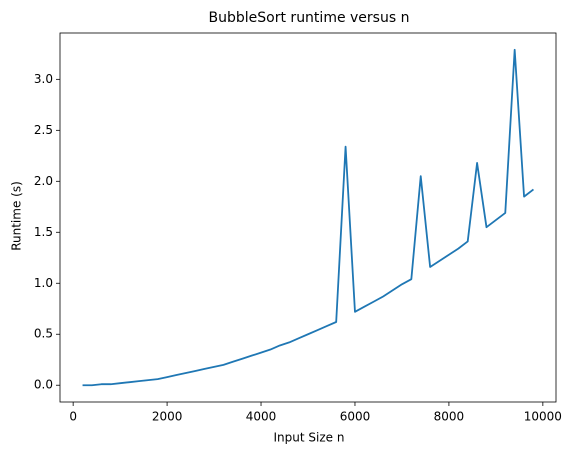 Image resolution: width=576 pixels, height=455 pixels. Describe the element at coordinates (449, 417) in the screenshot. I see `x-tick-label: 8000` at that location.